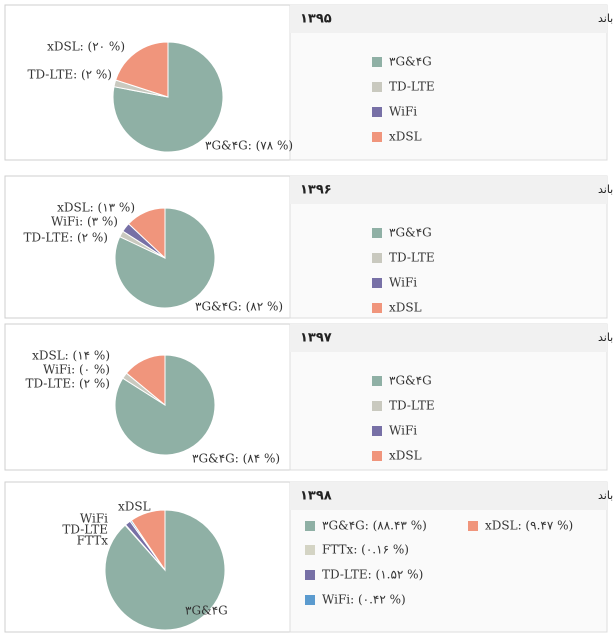  I want to click on chart-year: ۱۳۹۵, so click(316, 19).